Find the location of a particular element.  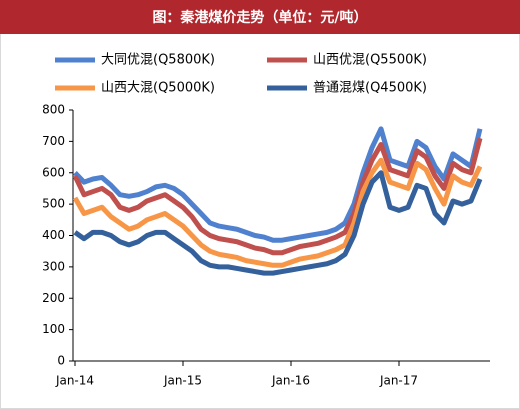

y-tick-label: 0 is located at coordinates (61, 361).